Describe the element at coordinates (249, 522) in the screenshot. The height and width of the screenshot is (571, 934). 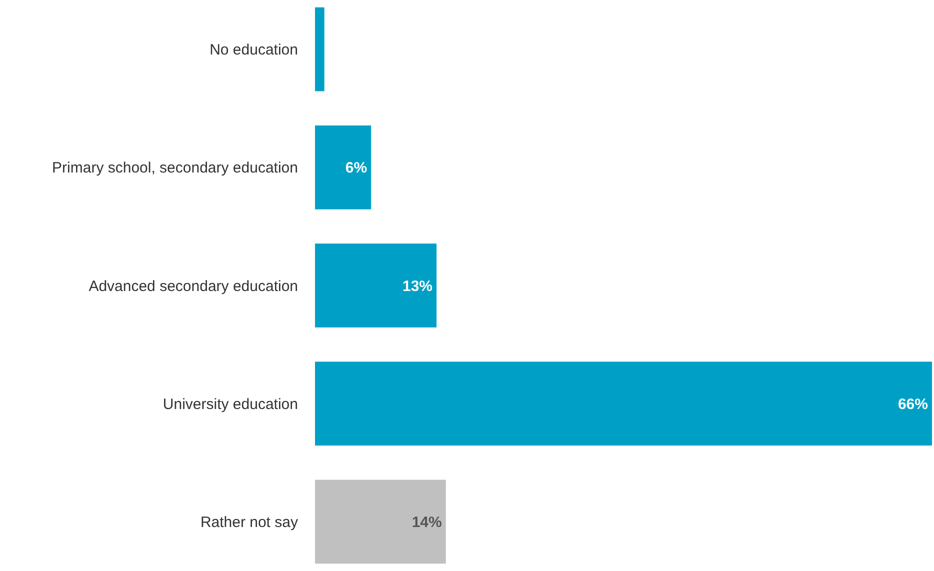
I see `y-tick-label: Rather not say` at that location.